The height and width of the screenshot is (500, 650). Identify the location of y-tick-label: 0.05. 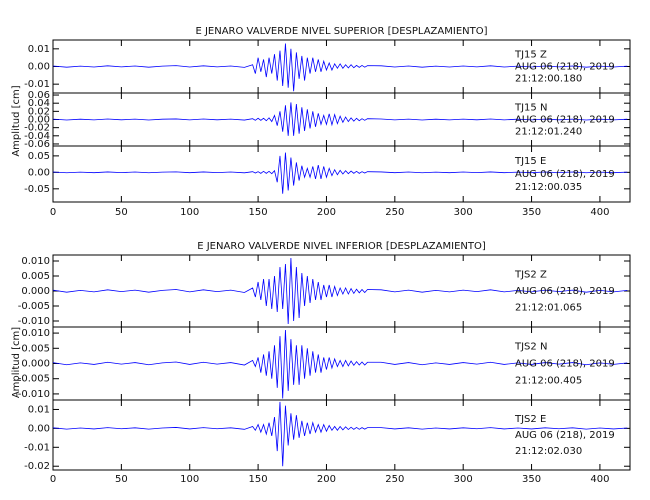
(39, 156).